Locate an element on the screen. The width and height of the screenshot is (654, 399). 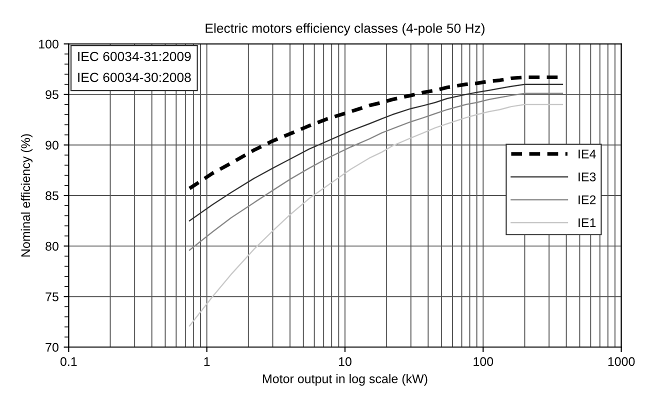
y-tick-label: 80 is located at coordinates (52, 246).